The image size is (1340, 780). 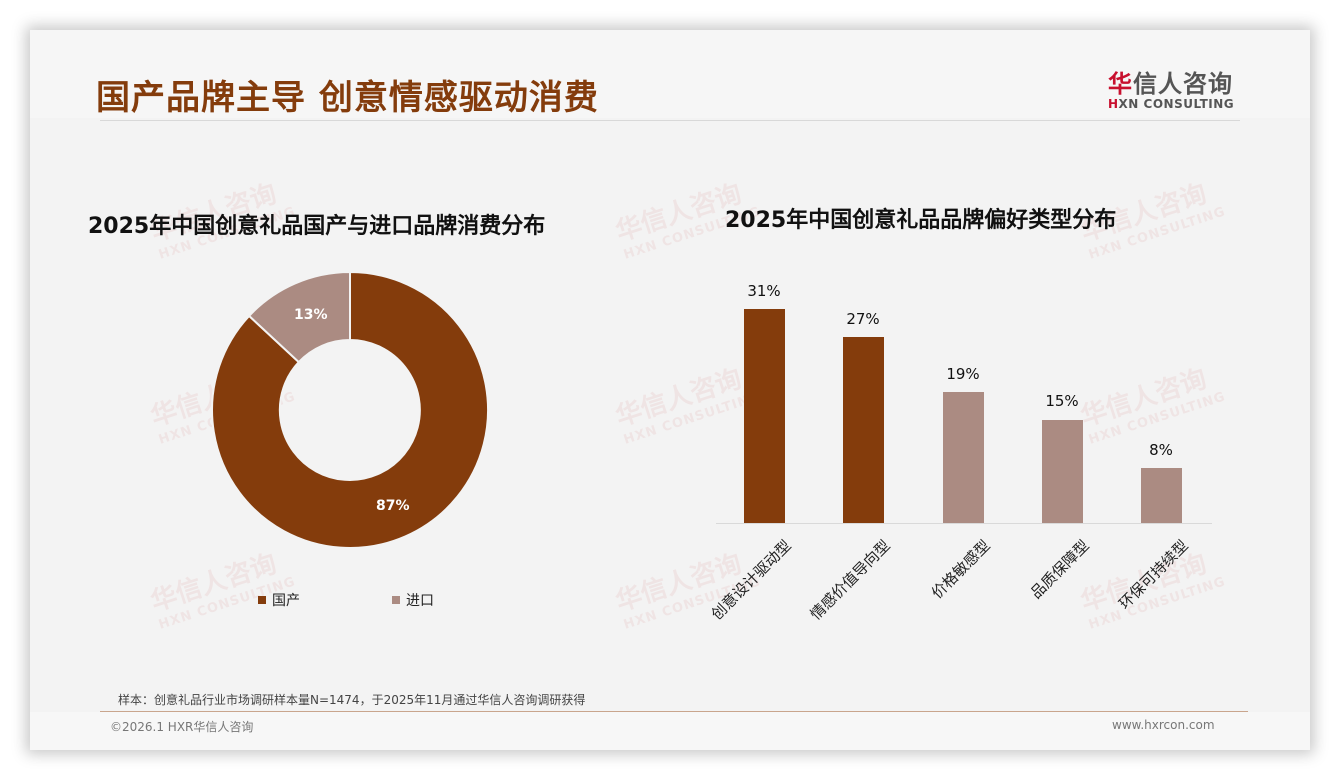 What do you see at coordinates (1171, 104) in the screenshot?
I see `logo-english: HXN CONSULTING` at bounding box center [1171, 104].